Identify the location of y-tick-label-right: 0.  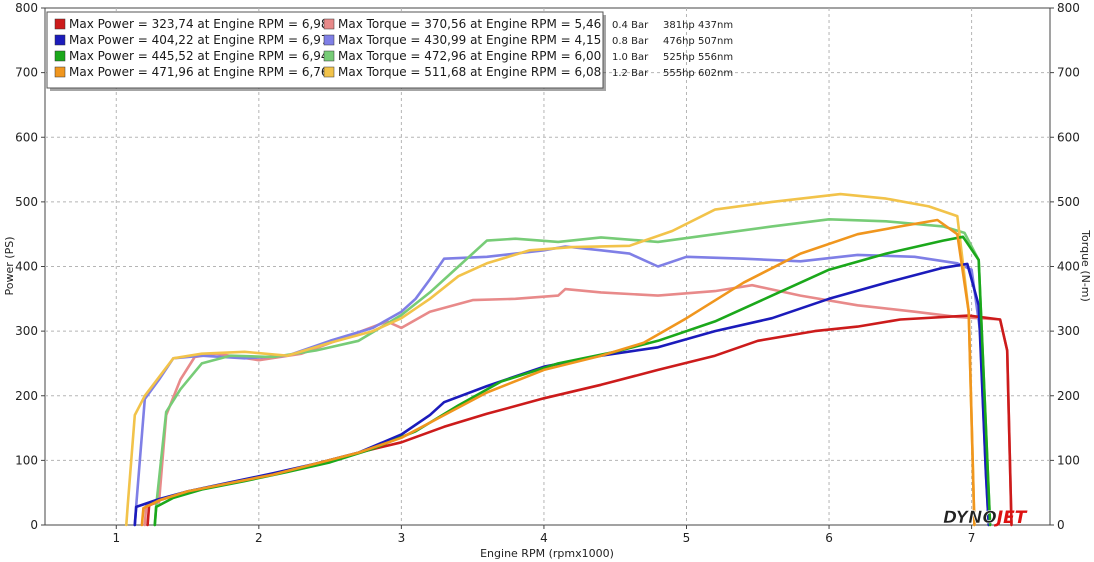
(1061, 525).